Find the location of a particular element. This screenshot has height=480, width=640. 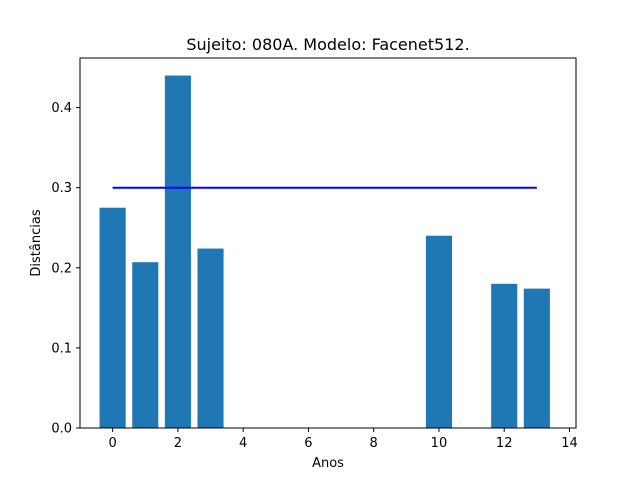

x-tick-label: 4 is located at coordinates (243, 443).